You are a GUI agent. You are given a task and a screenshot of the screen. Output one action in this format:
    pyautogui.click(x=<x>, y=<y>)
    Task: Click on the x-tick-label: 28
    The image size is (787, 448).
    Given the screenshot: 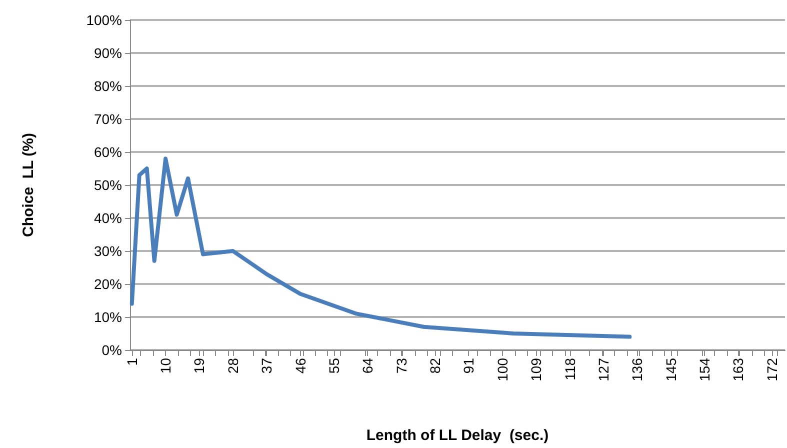 What is the action you would take?
    pyautogui.click(x=232, y=366)
    